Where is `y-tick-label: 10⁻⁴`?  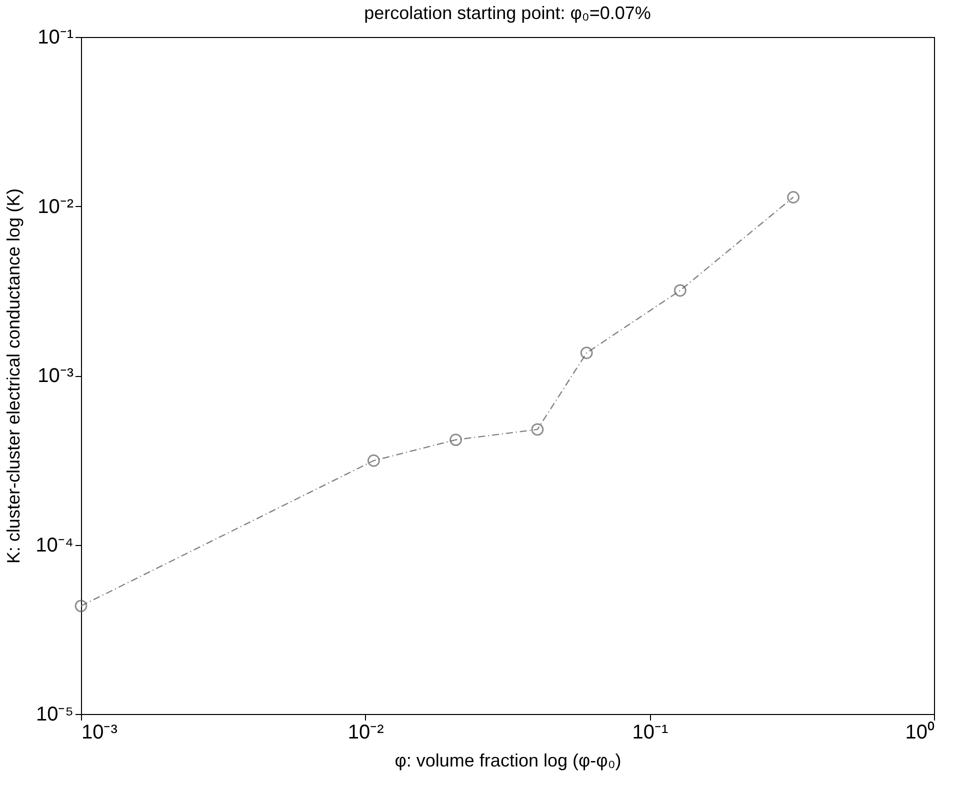
y-tick-label: 10⁻⁴ is located at coordinates (55, 545).